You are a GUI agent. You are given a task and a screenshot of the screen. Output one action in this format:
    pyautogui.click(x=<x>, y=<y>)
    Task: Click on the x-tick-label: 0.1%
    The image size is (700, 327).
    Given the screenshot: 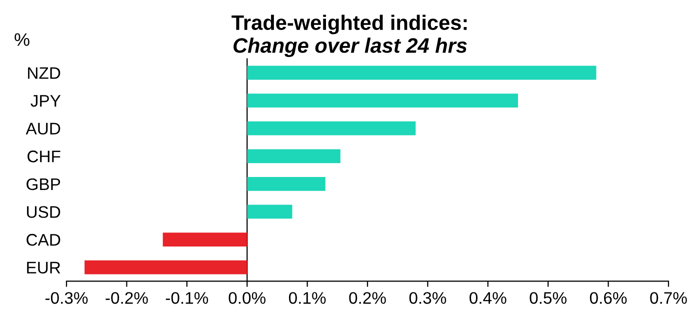 What is the action you would take?
    pyautogui.click(x=307, y=298)
    